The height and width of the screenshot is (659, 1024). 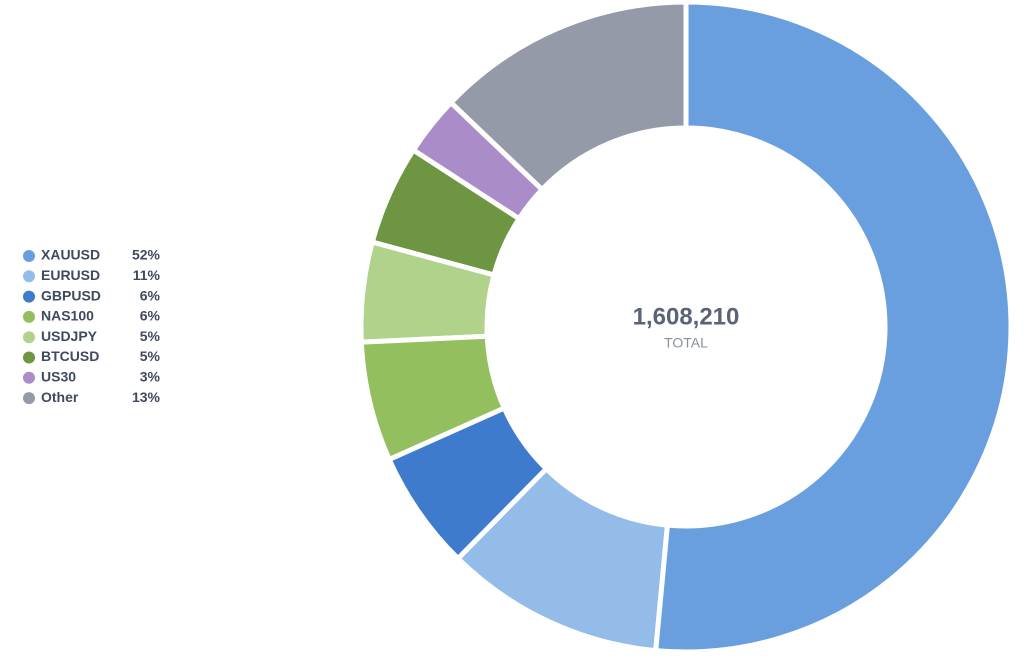 What do you see at coordinates (60, 397) in the screenshot?
I see `legend-label: Other` at bounding box center [60, 397].